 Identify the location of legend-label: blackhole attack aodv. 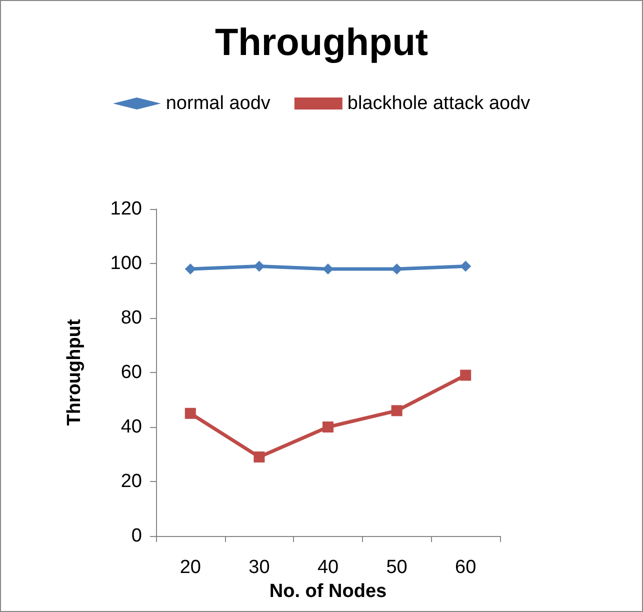
(439, 103).